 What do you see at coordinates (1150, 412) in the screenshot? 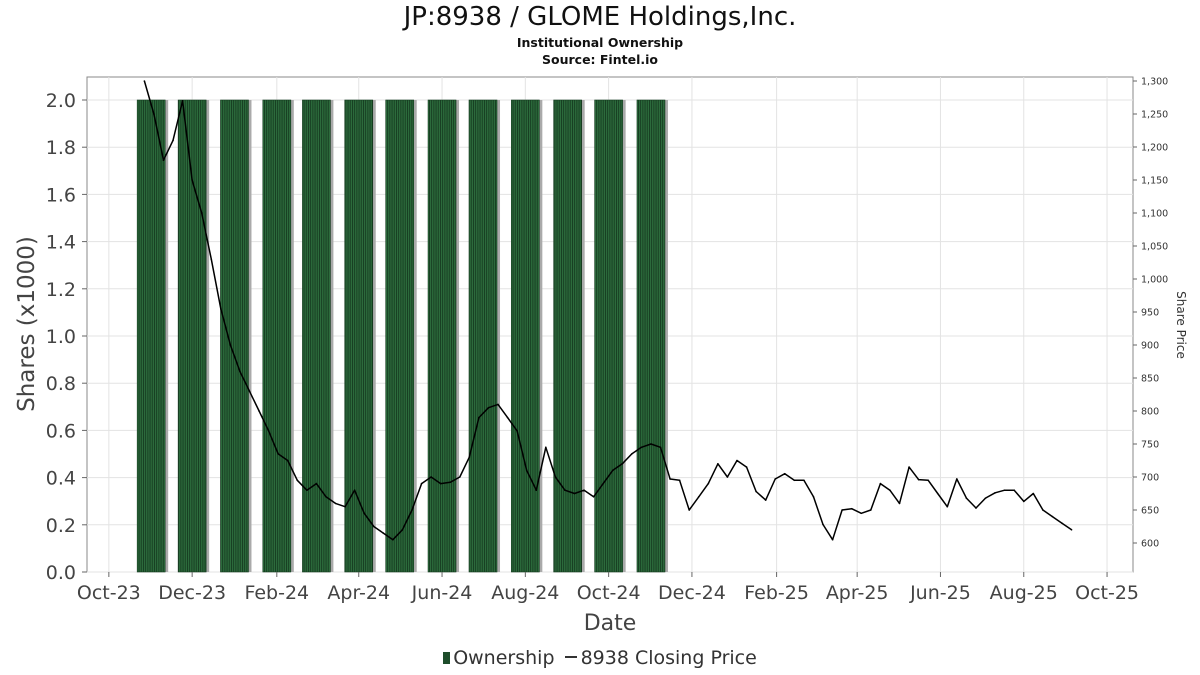
I see `y2-tick-label: 800` at bounding box center [1150, 412].